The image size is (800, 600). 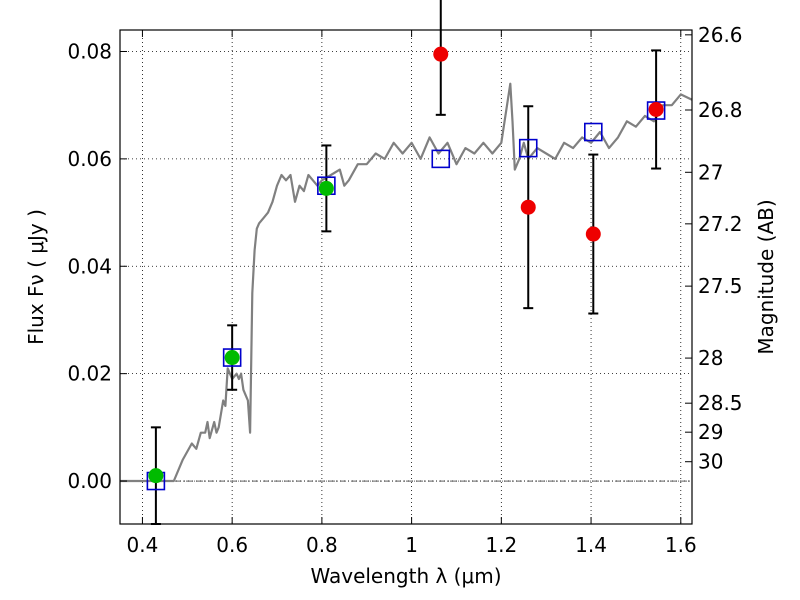 I want to click on x-tick-label: 1.4, so click(x=591, y=545).